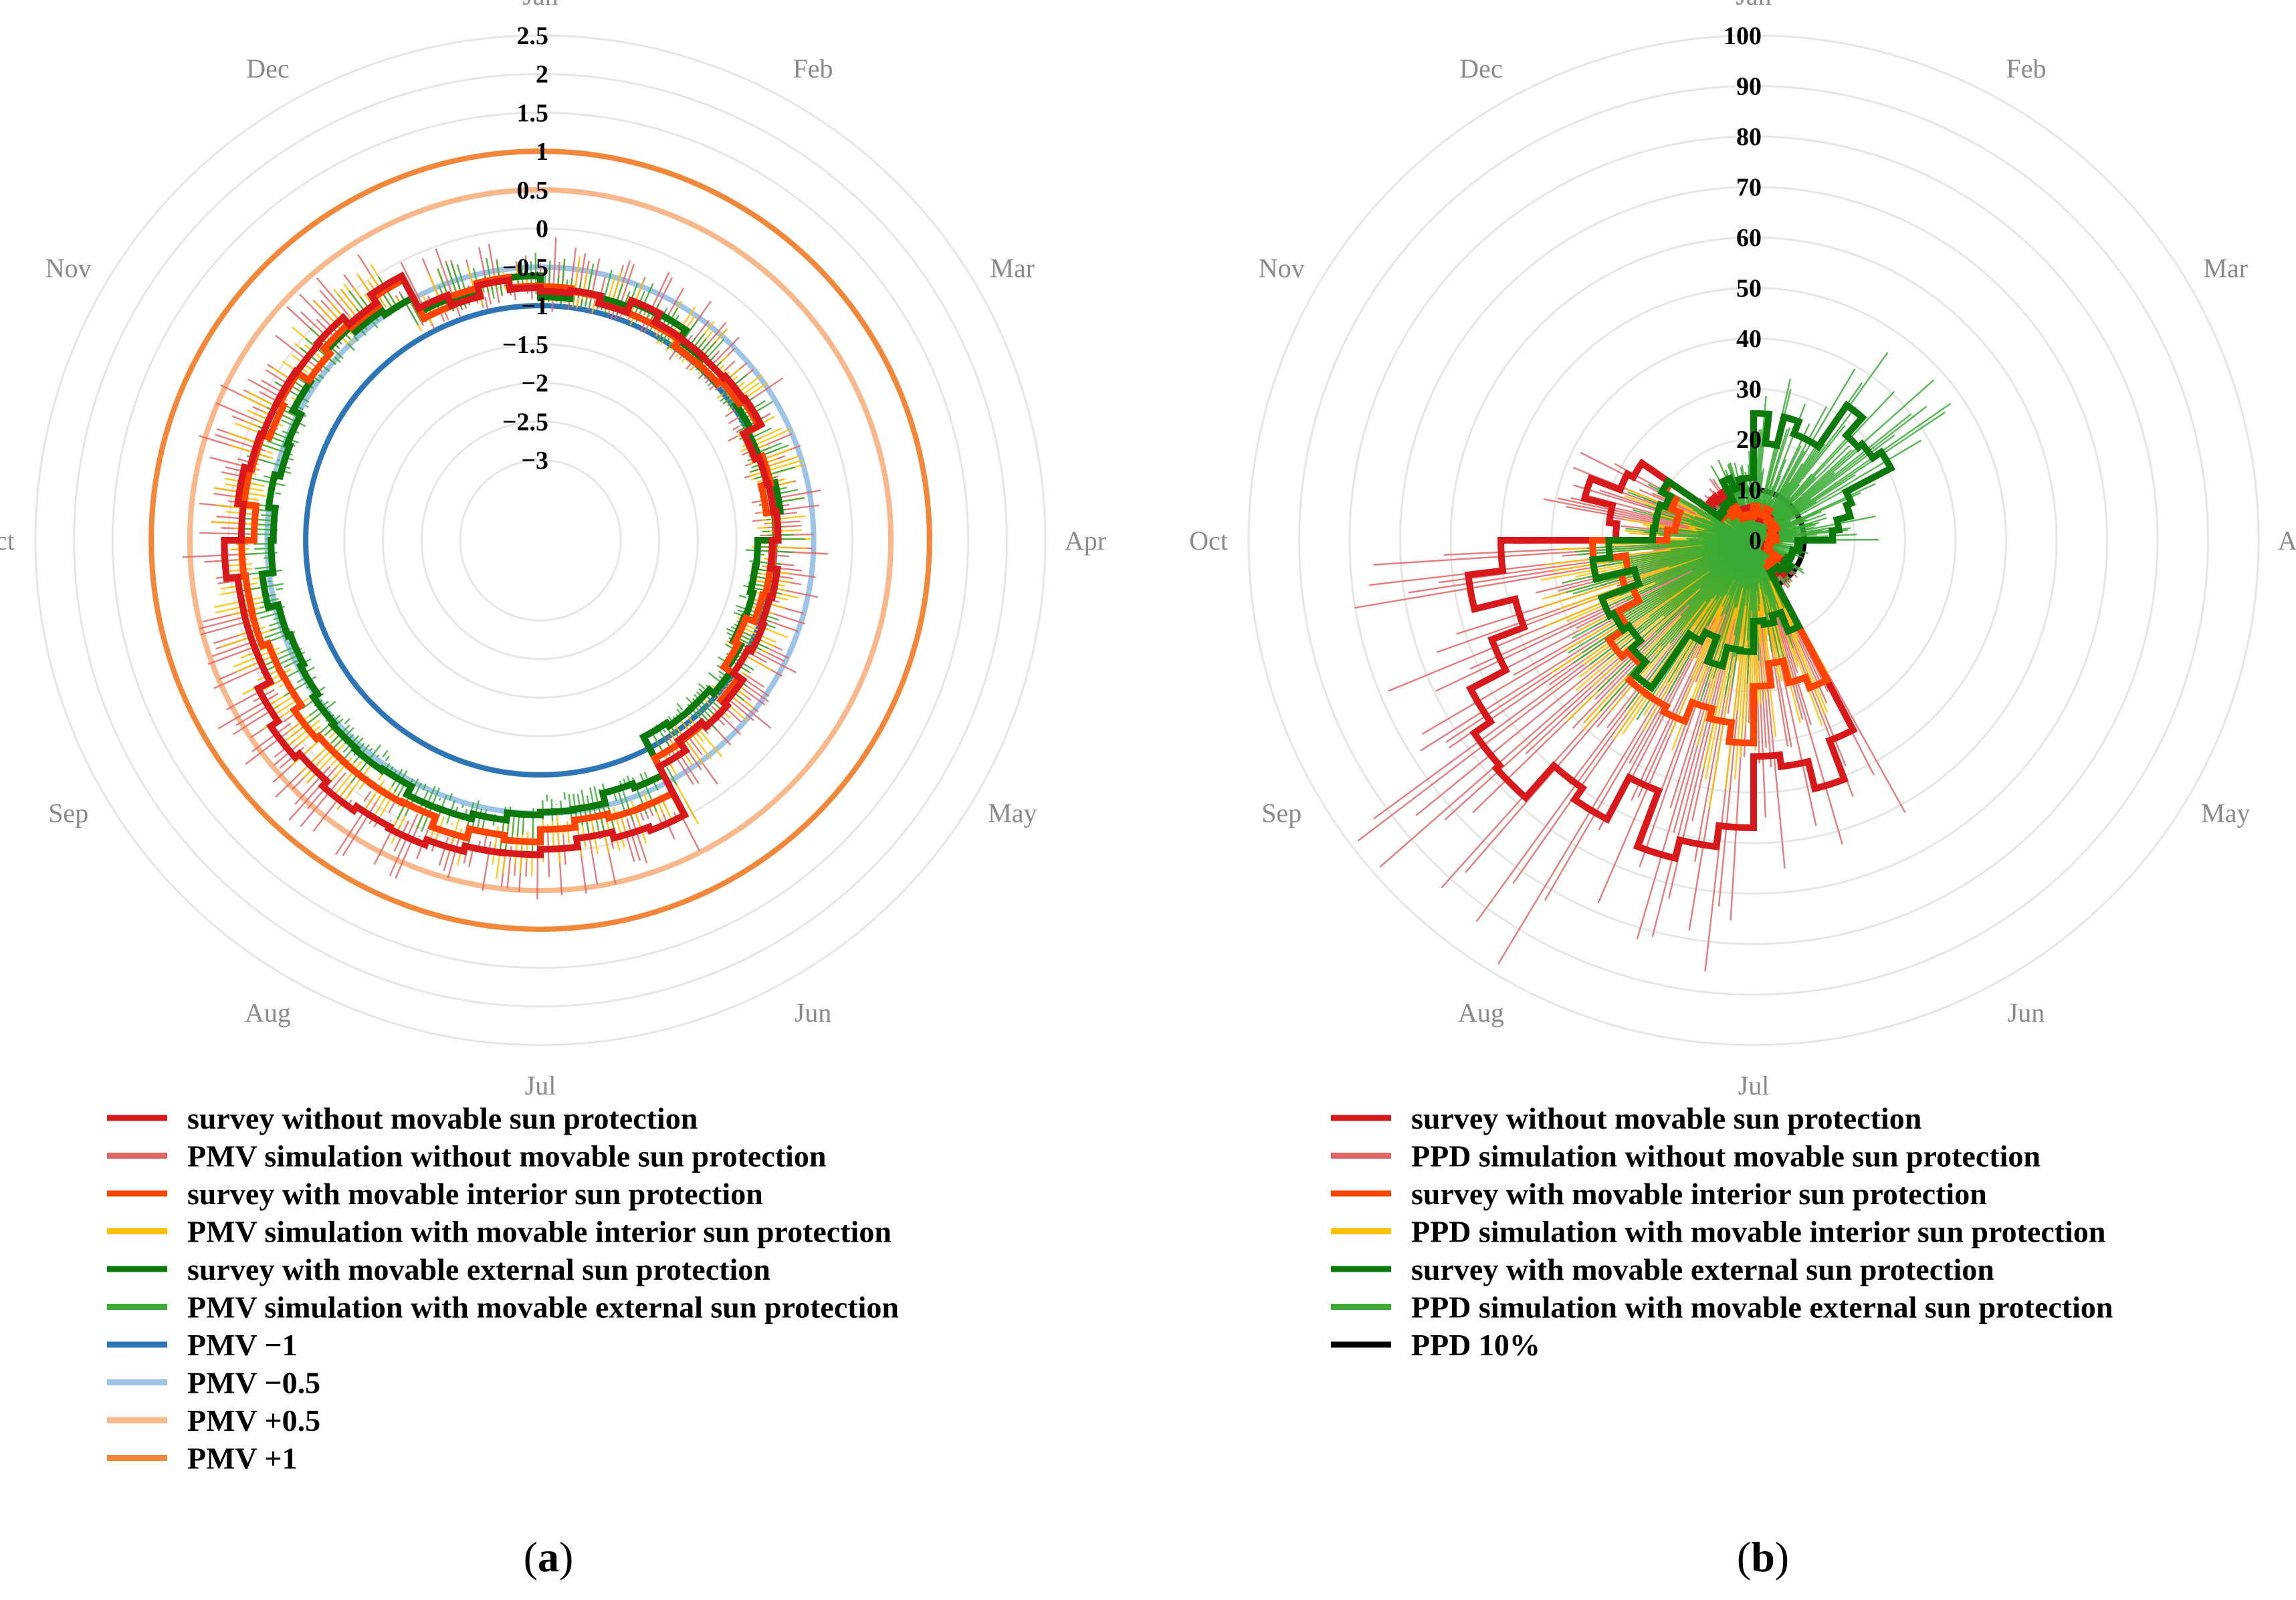 Image resolution: width=2296 pixels, height=1600 pixels. What do you see at coordinates (542, 152) in the screenshot?
I see `panel-a-radial-tick-label: 1` at bounding box center [542, 152].